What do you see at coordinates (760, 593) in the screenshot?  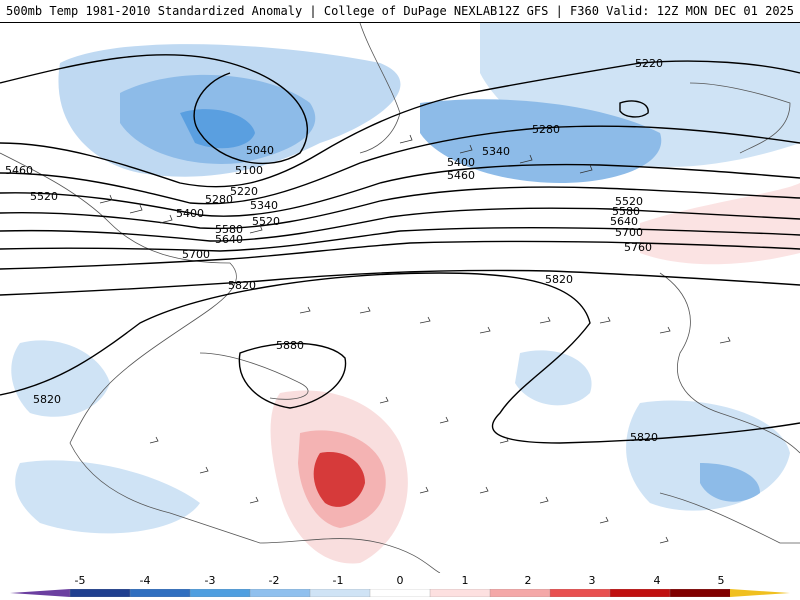 I see `legend-max-arrow` at bounding box center [760, 593].